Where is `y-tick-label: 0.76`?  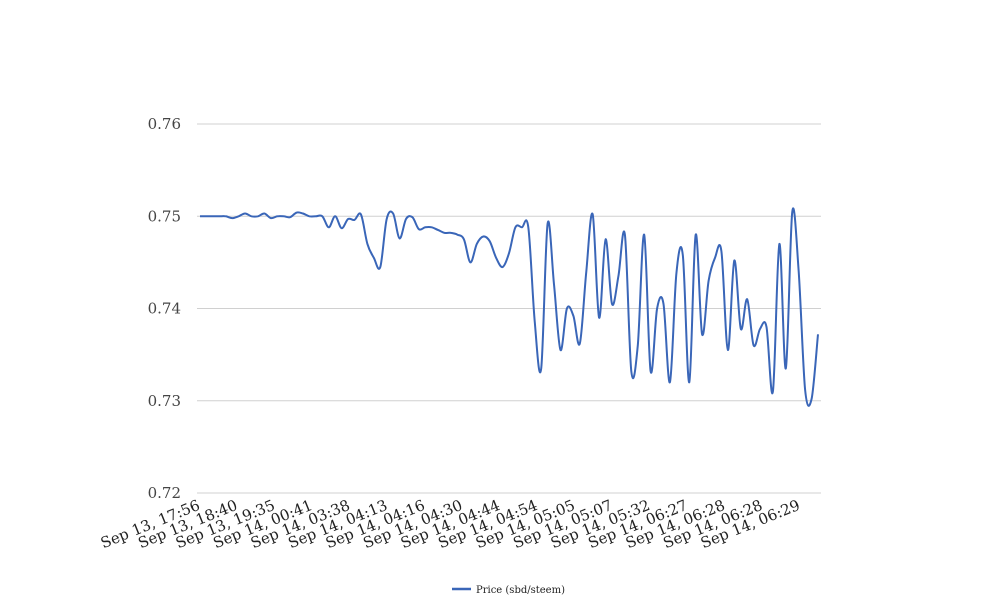
y-tick-label: 0.76 is located at coordinates (164, 124).